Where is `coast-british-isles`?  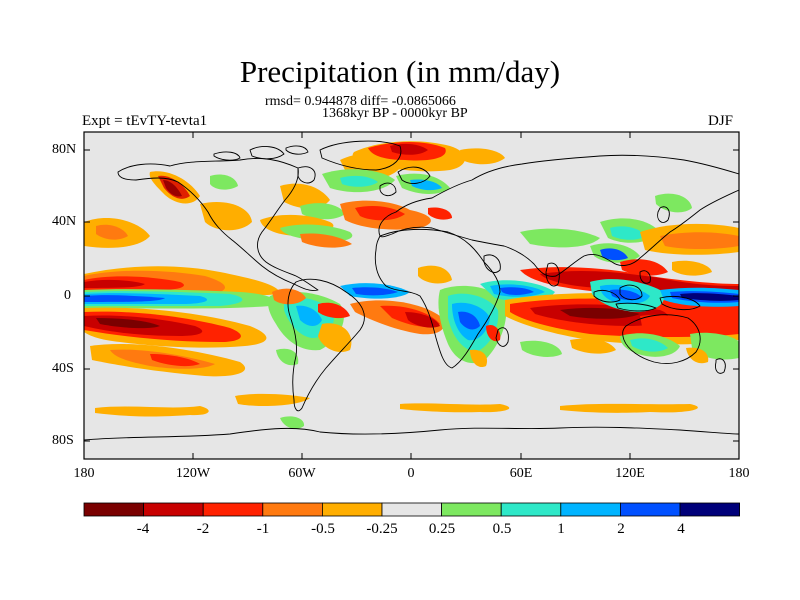
coast-british-isles is located at coordinates (388, 189).